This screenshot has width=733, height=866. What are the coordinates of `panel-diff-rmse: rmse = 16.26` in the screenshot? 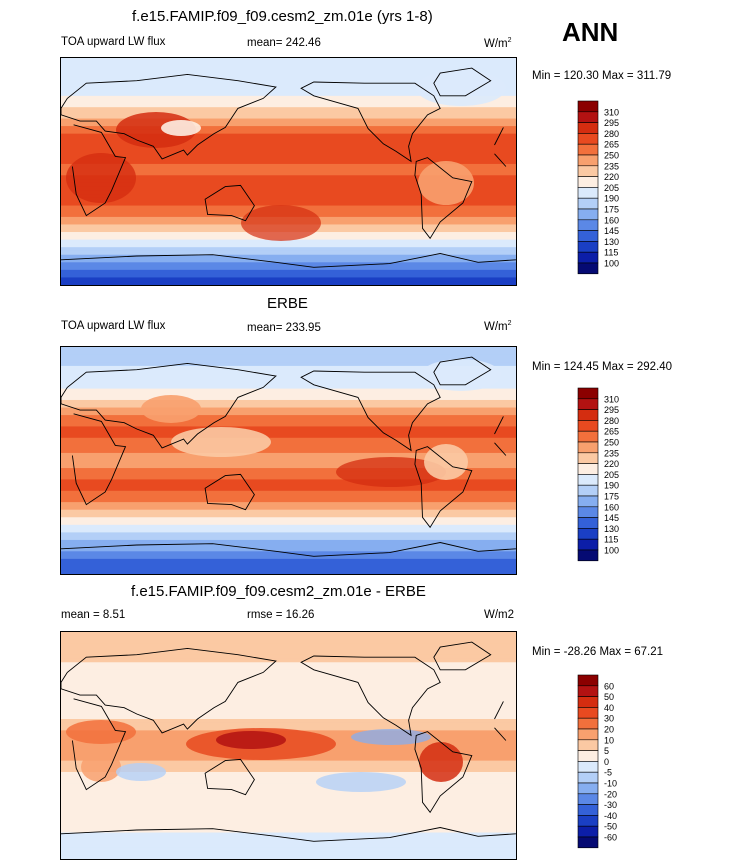 It's located at (281, 615).